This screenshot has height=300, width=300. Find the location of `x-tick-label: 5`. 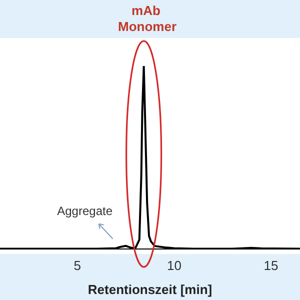

x-tick-label: 5 is located at coordinates (78, 266).